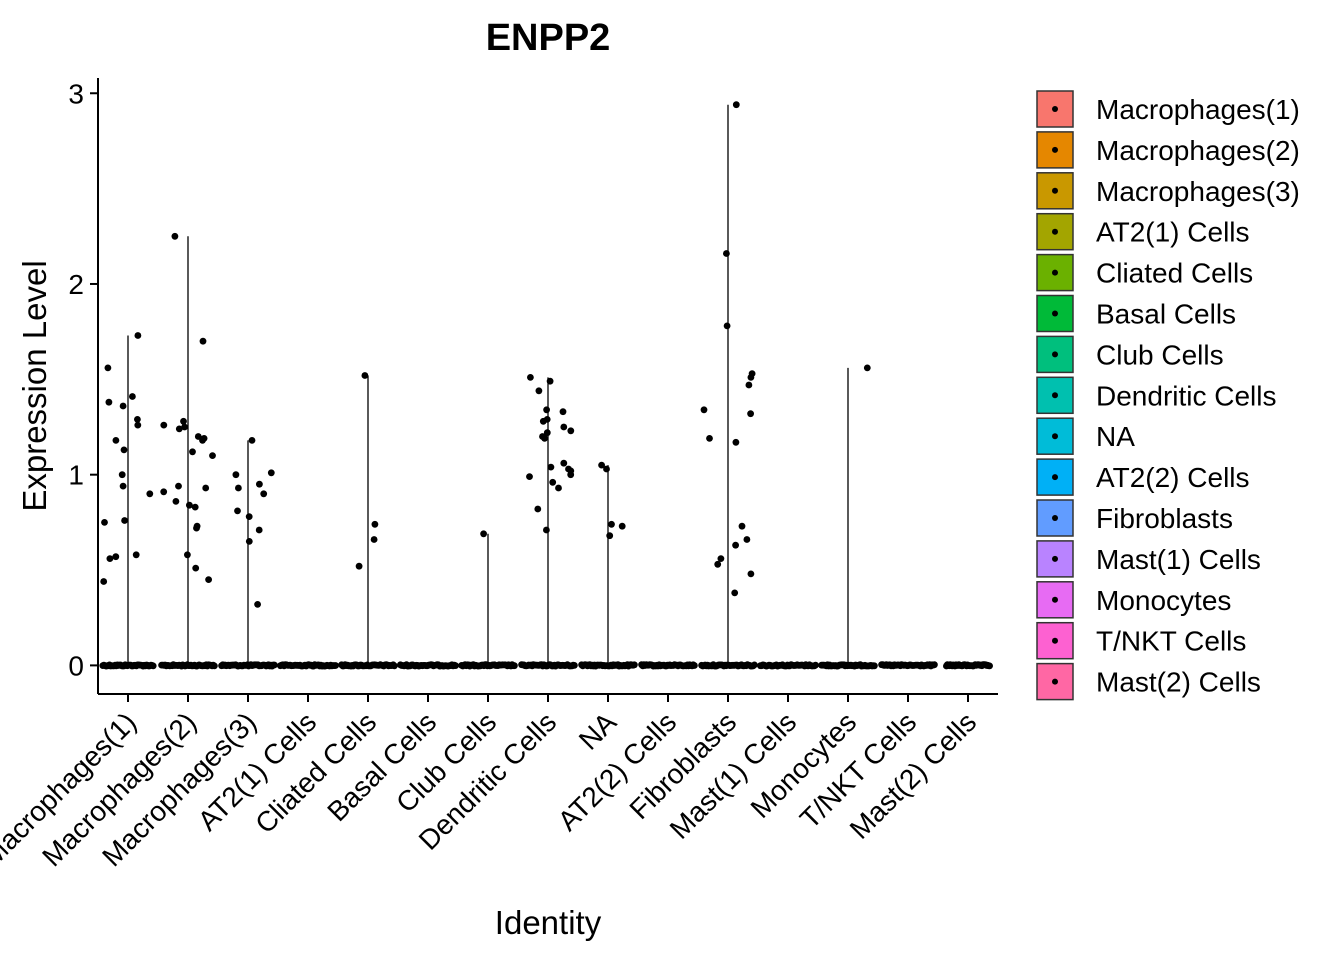 The height and width of the screenshot is (960, 1344). Describe the element at coordinates (1143, 231) in the screenshot. I see `legend-item: AT2(1) Cells` at that location.